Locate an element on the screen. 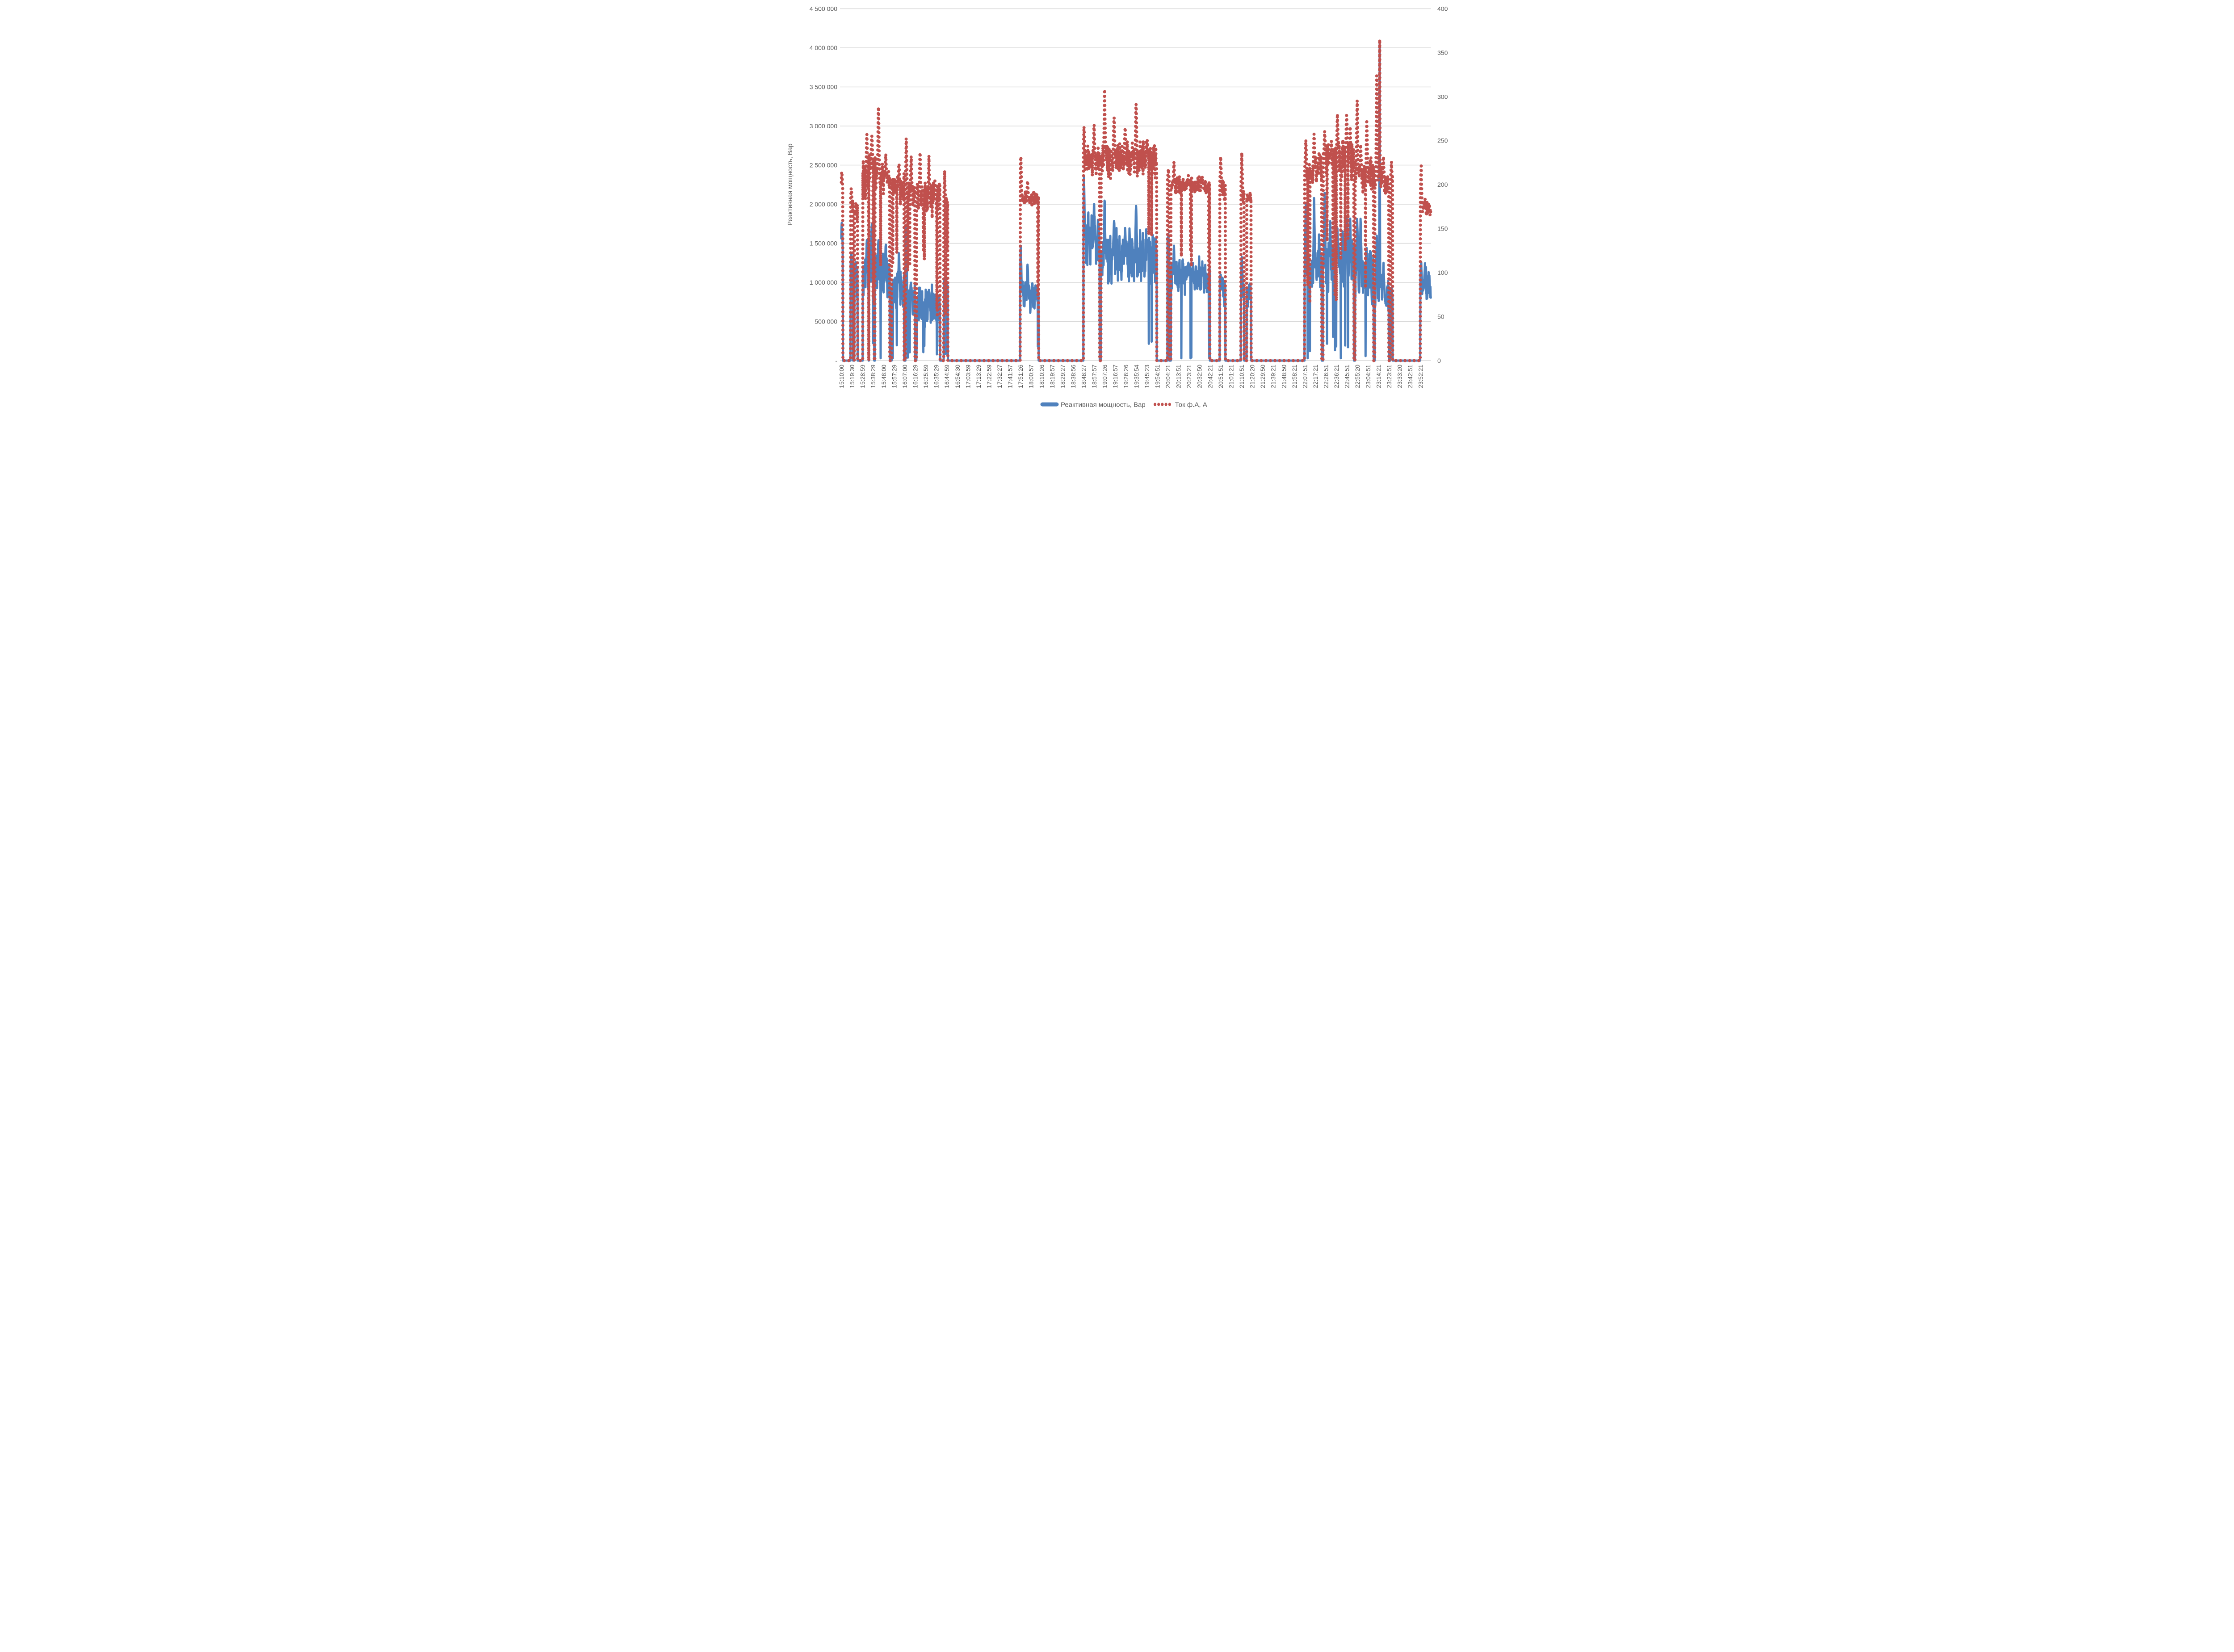 The height and width of the screenshot is (1652, 2234). x-axis-tick-label: 22:26:51 is located at coordinates (1326, 376).